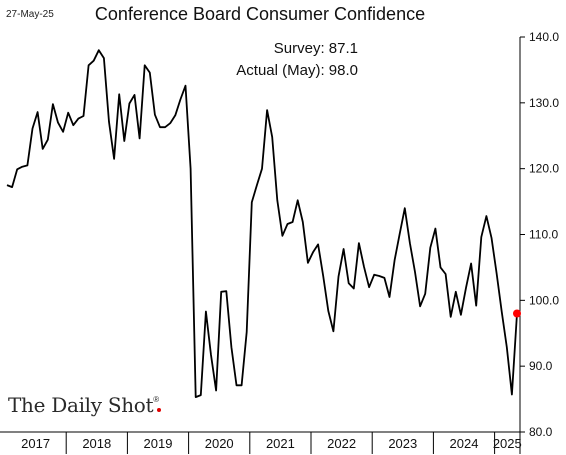  What do you see at coordinates (30, 14) in the screenshot?
I see `date-label: 27-May-25` at bounding box center [30, 14].